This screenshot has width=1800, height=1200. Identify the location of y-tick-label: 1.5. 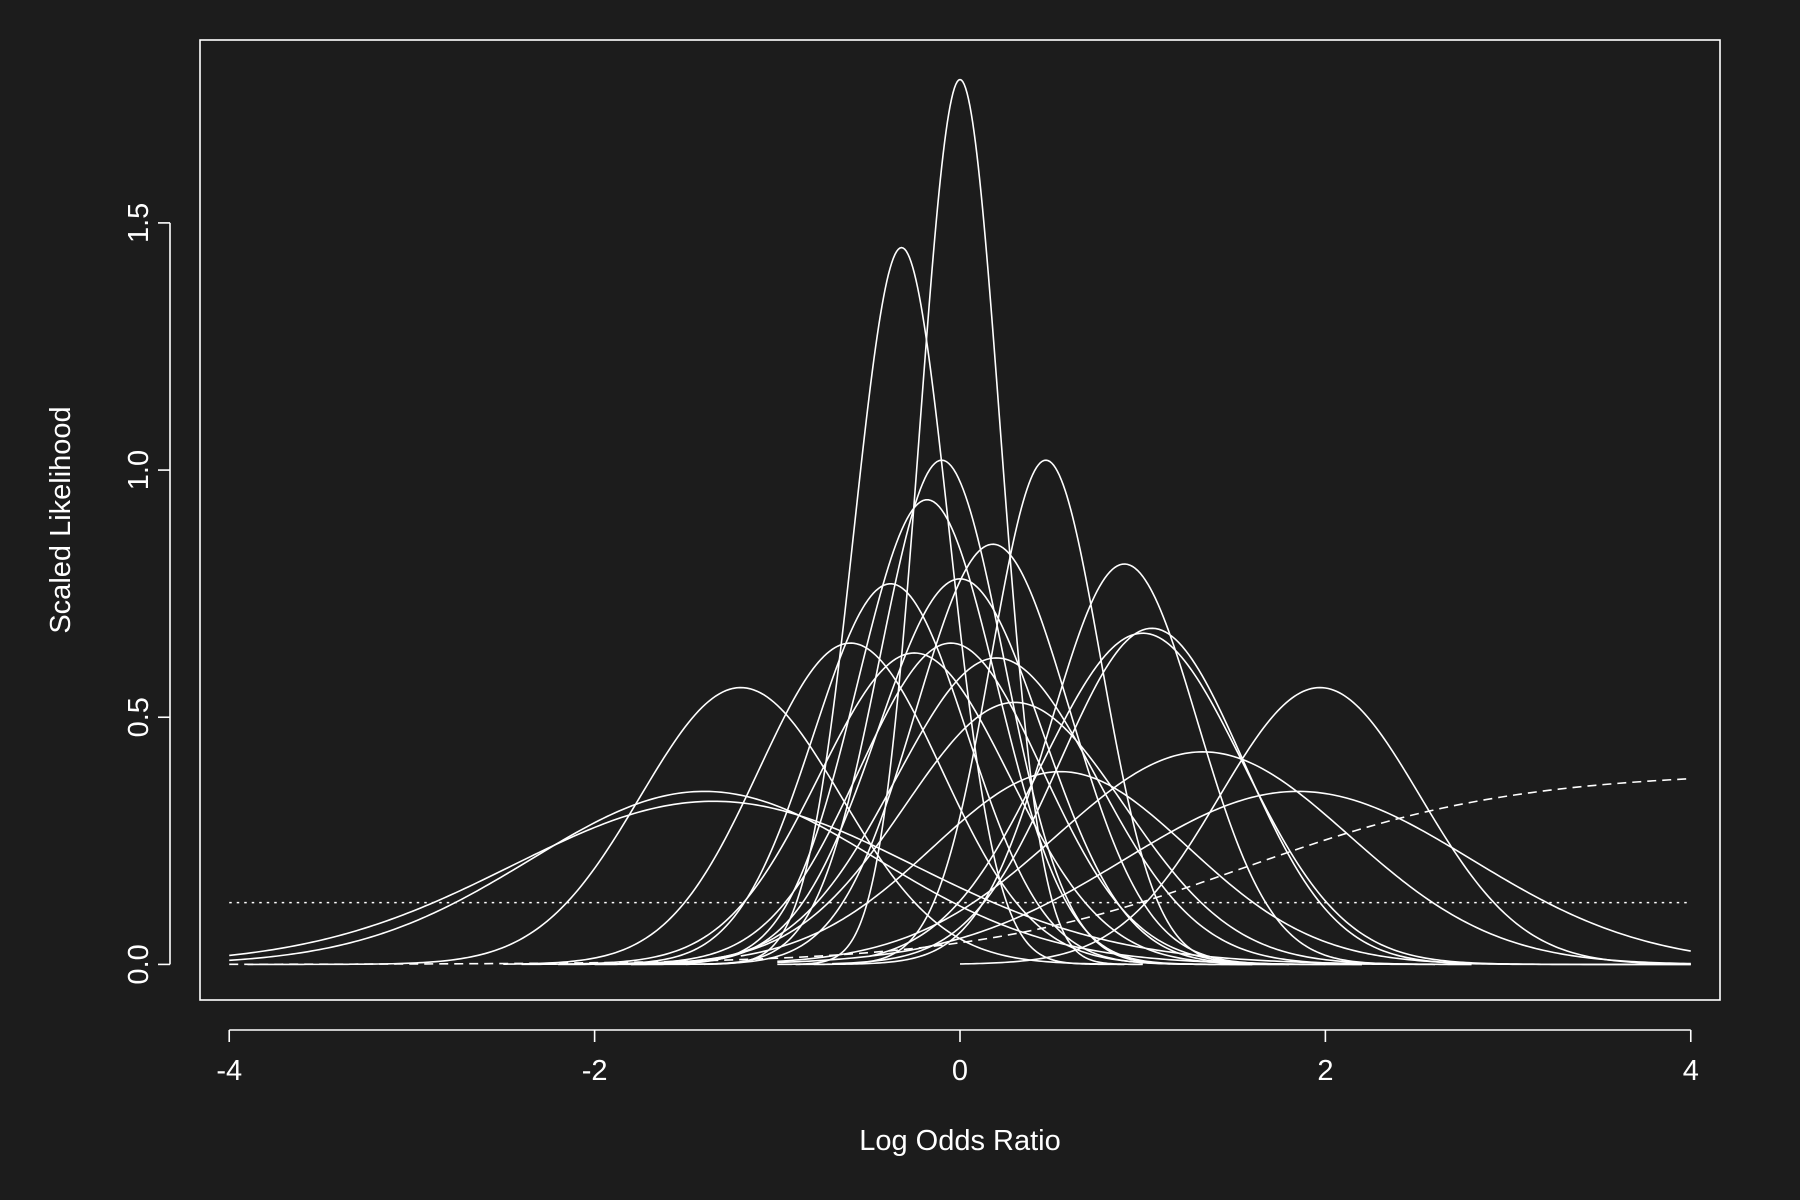
(139, 223).